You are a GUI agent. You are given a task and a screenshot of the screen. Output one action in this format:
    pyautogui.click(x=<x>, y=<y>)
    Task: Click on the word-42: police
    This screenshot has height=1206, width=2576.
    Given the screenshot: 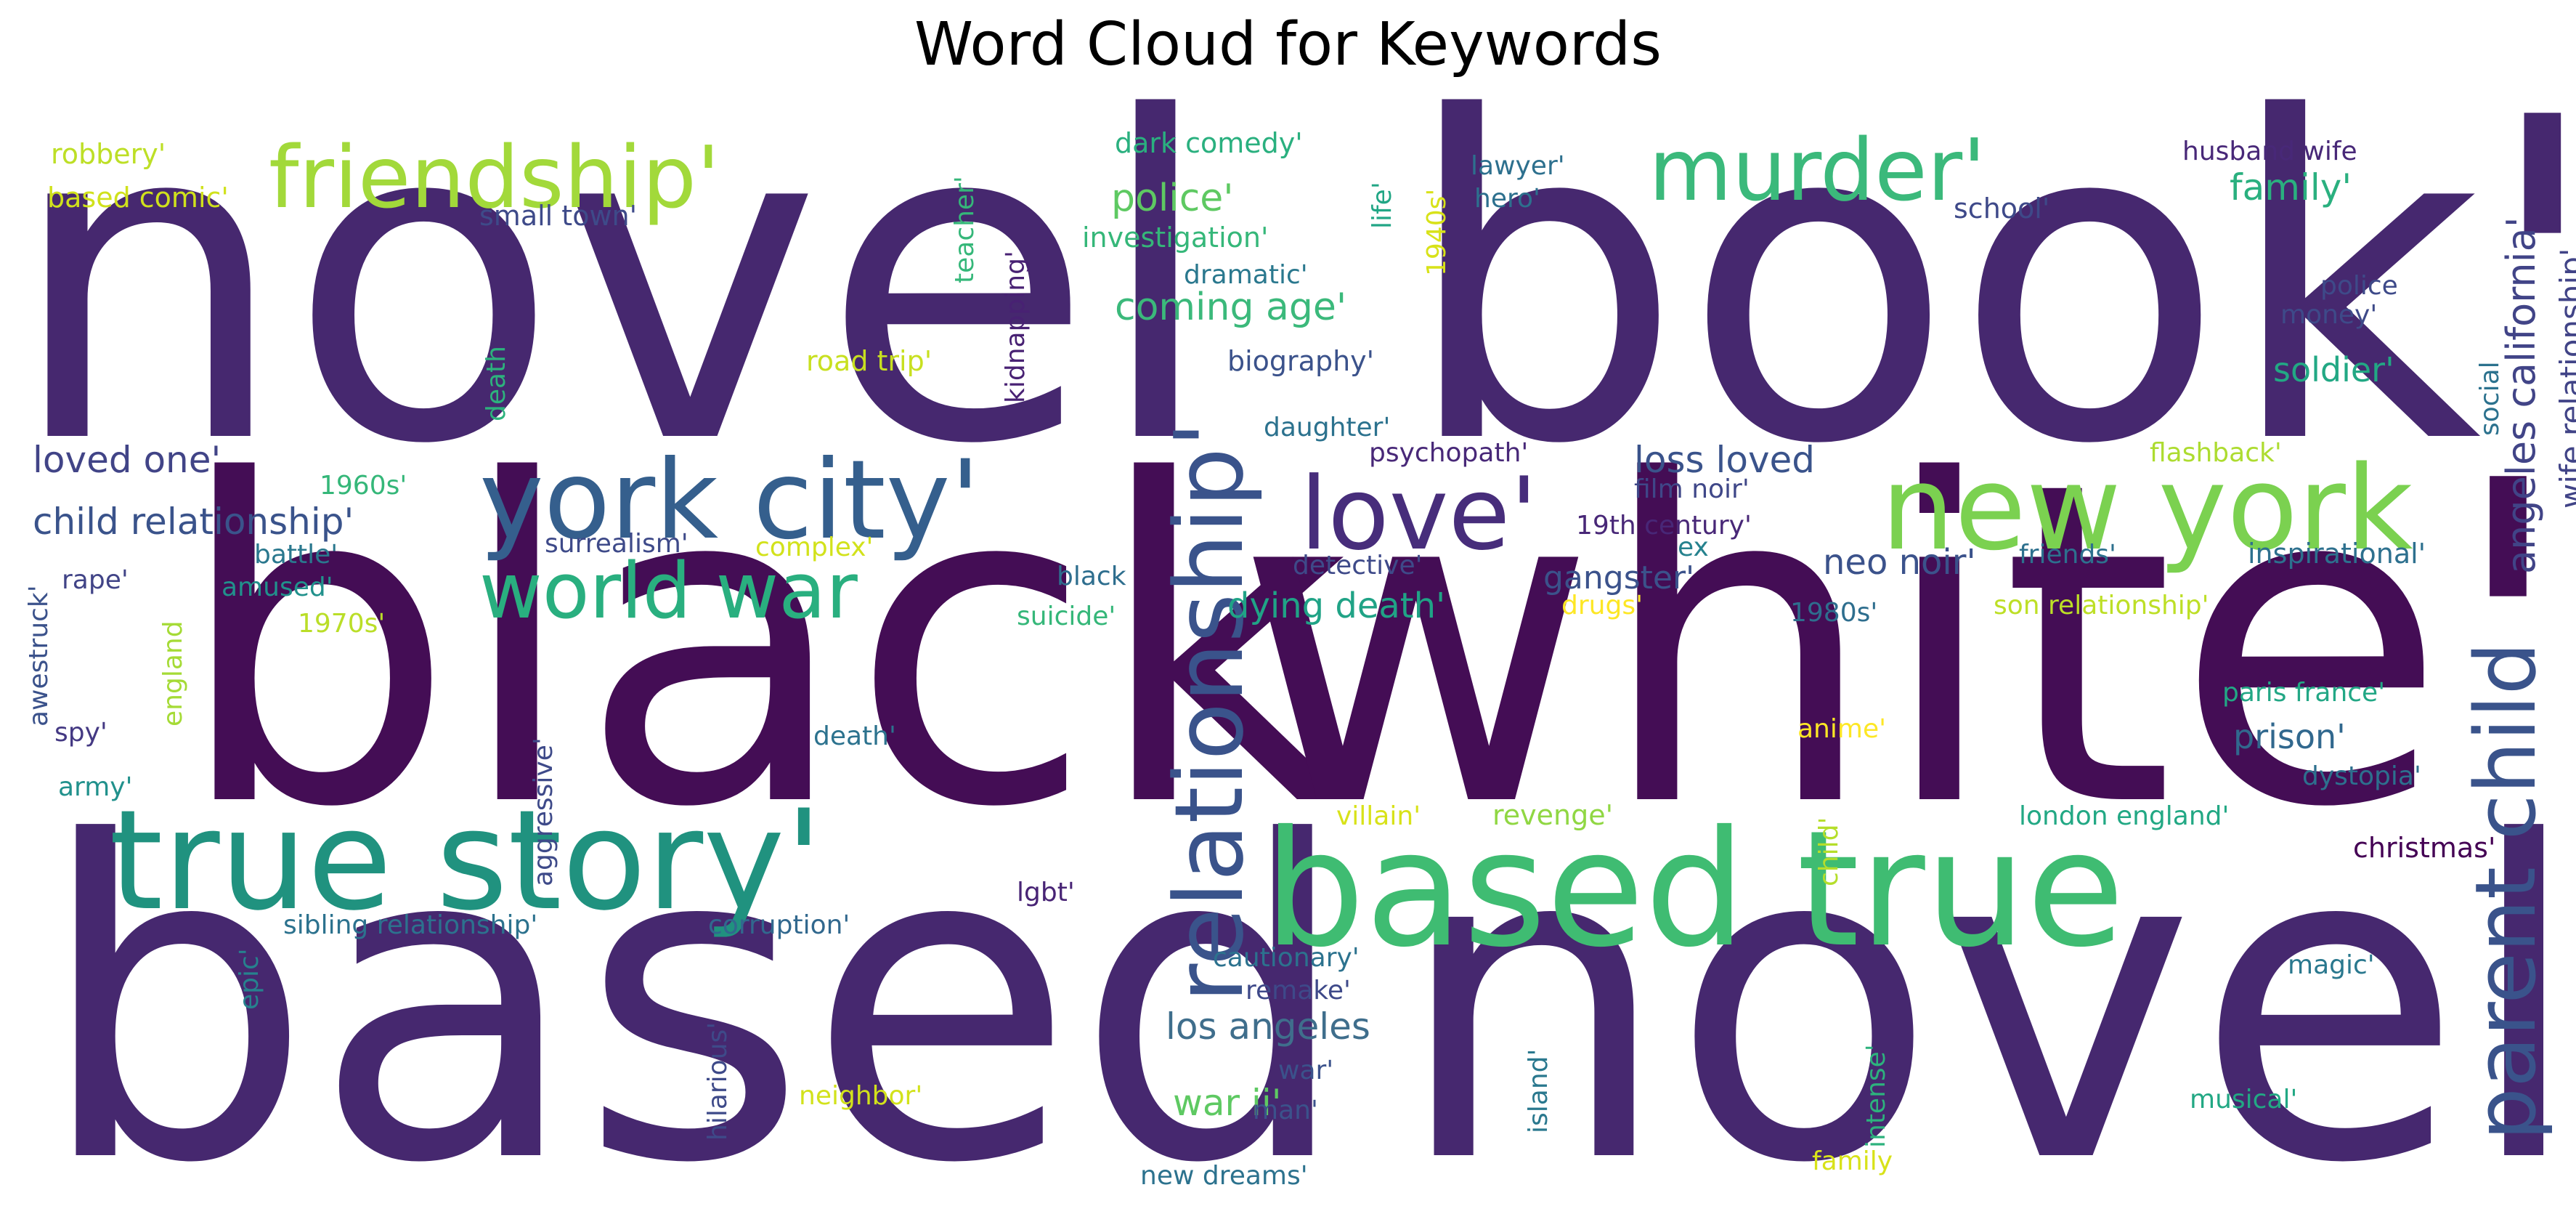 What is the action you would take?
    pyautogui.click(x=2359, y=286)
    